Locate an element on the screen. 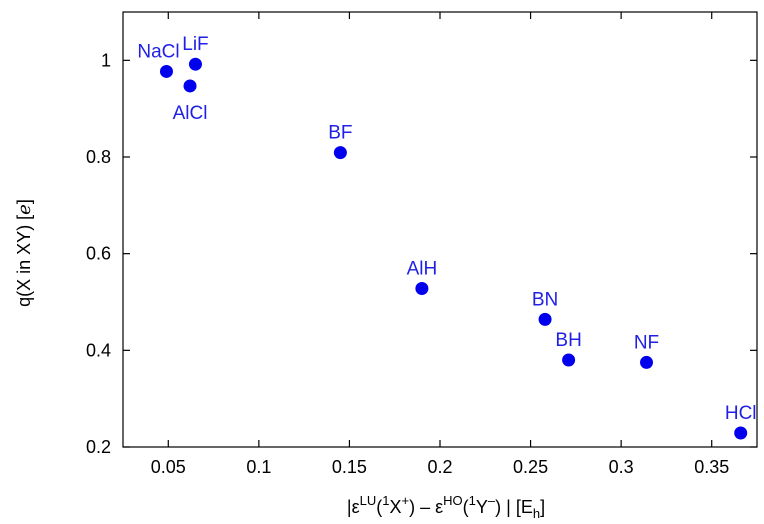  y-tick-label: 0.2 is located at coordinates (98, 447).